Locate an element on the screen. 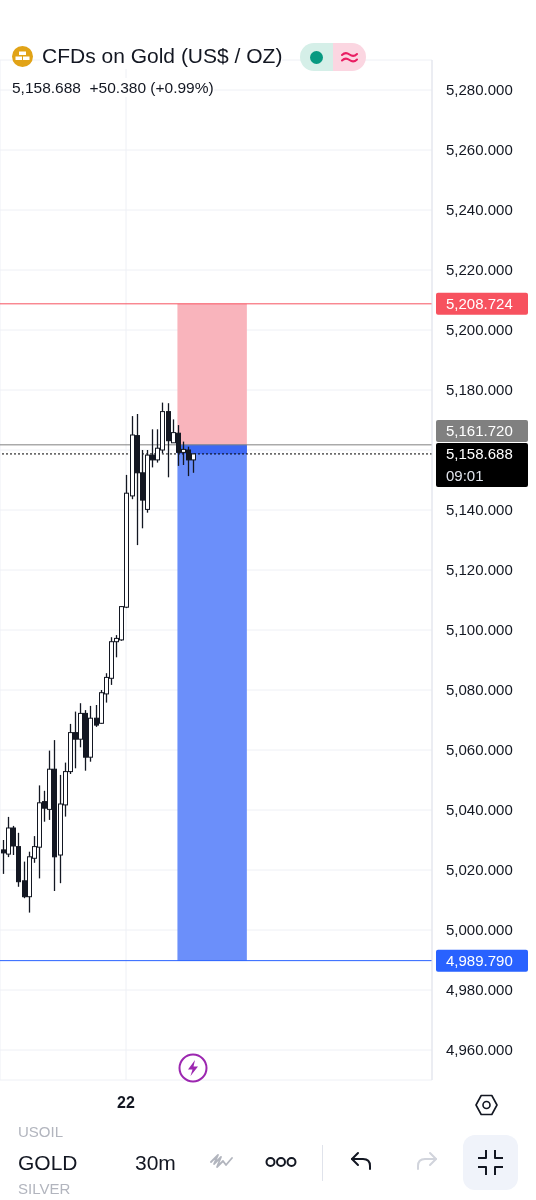 The height and width of the screenshot is (1200, 536). ref-line-label: 4,989.790 is located at coordinates (479, 960).